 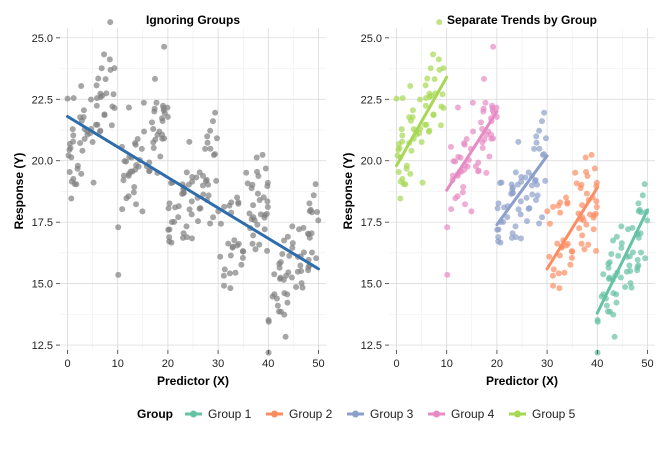 I want to click on legend-swatch-point, so click(x=517, y=414).